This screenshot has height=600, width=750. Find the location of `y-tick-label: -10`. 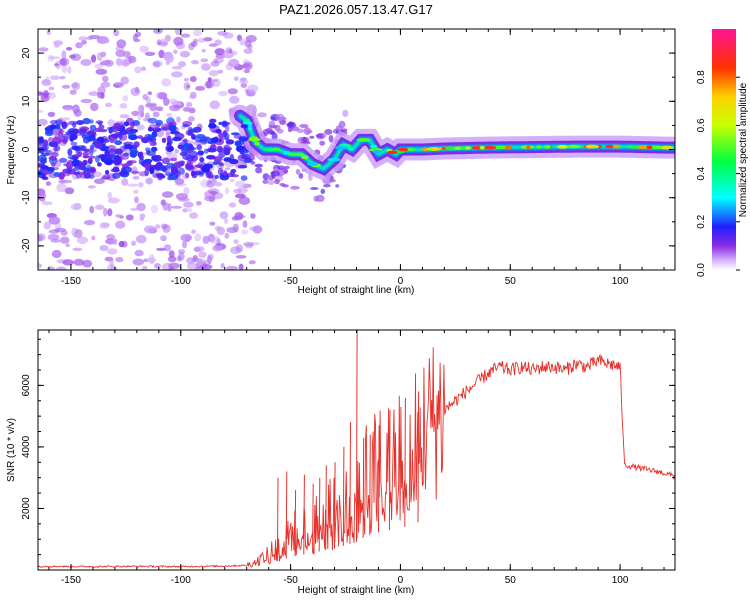

y-tick-label: -10 is located at coordinates (26, 197).